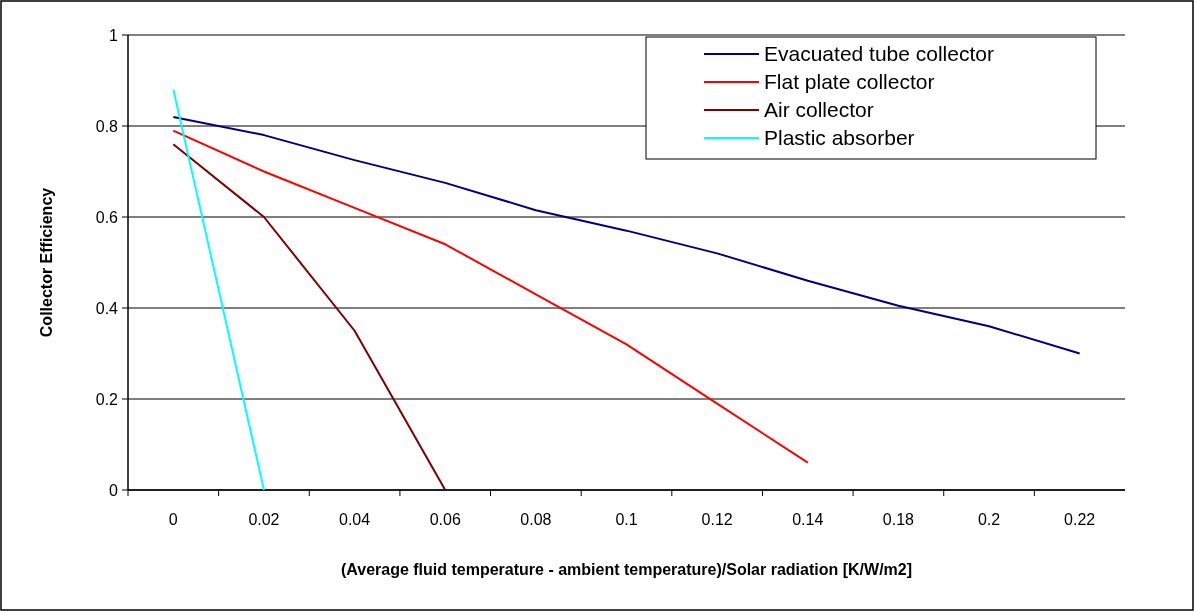 Image resolution: width=1194 pixels, height=611 pixels. What do you see at coordinates (46, 262) in the screenshot?
I see `y-axis-title: Collector Efficiency` at bounding box center [46, 262].